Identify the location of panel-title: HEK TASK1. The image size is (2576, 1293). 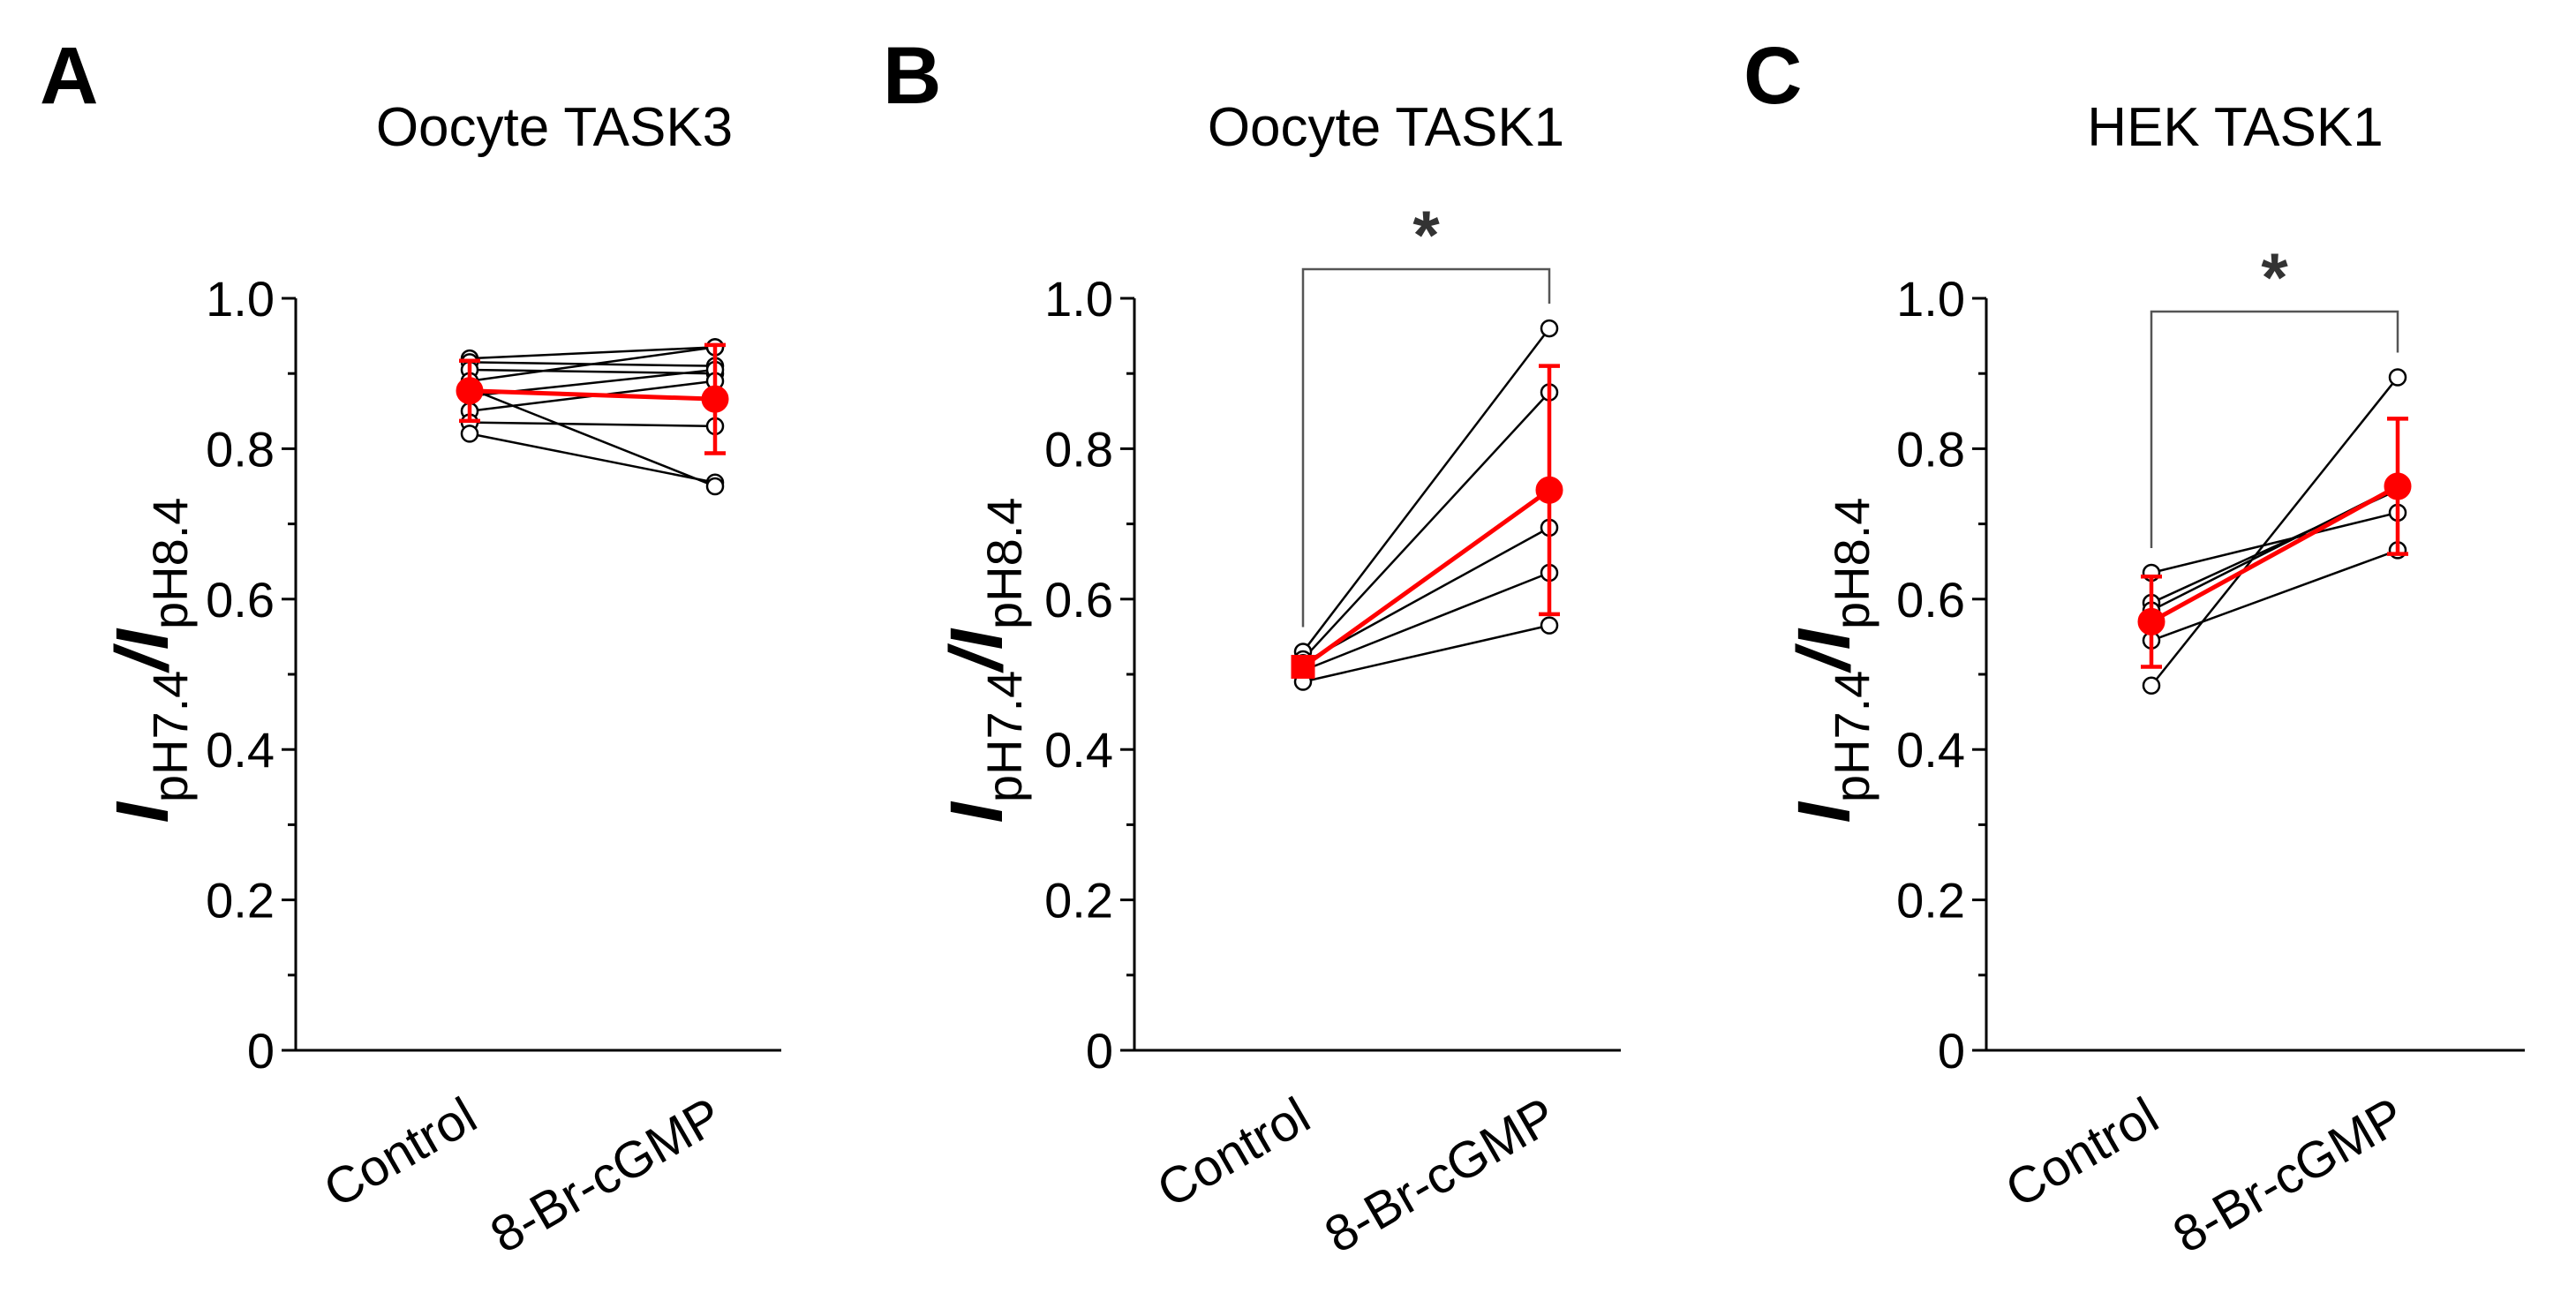
(2235, 127).